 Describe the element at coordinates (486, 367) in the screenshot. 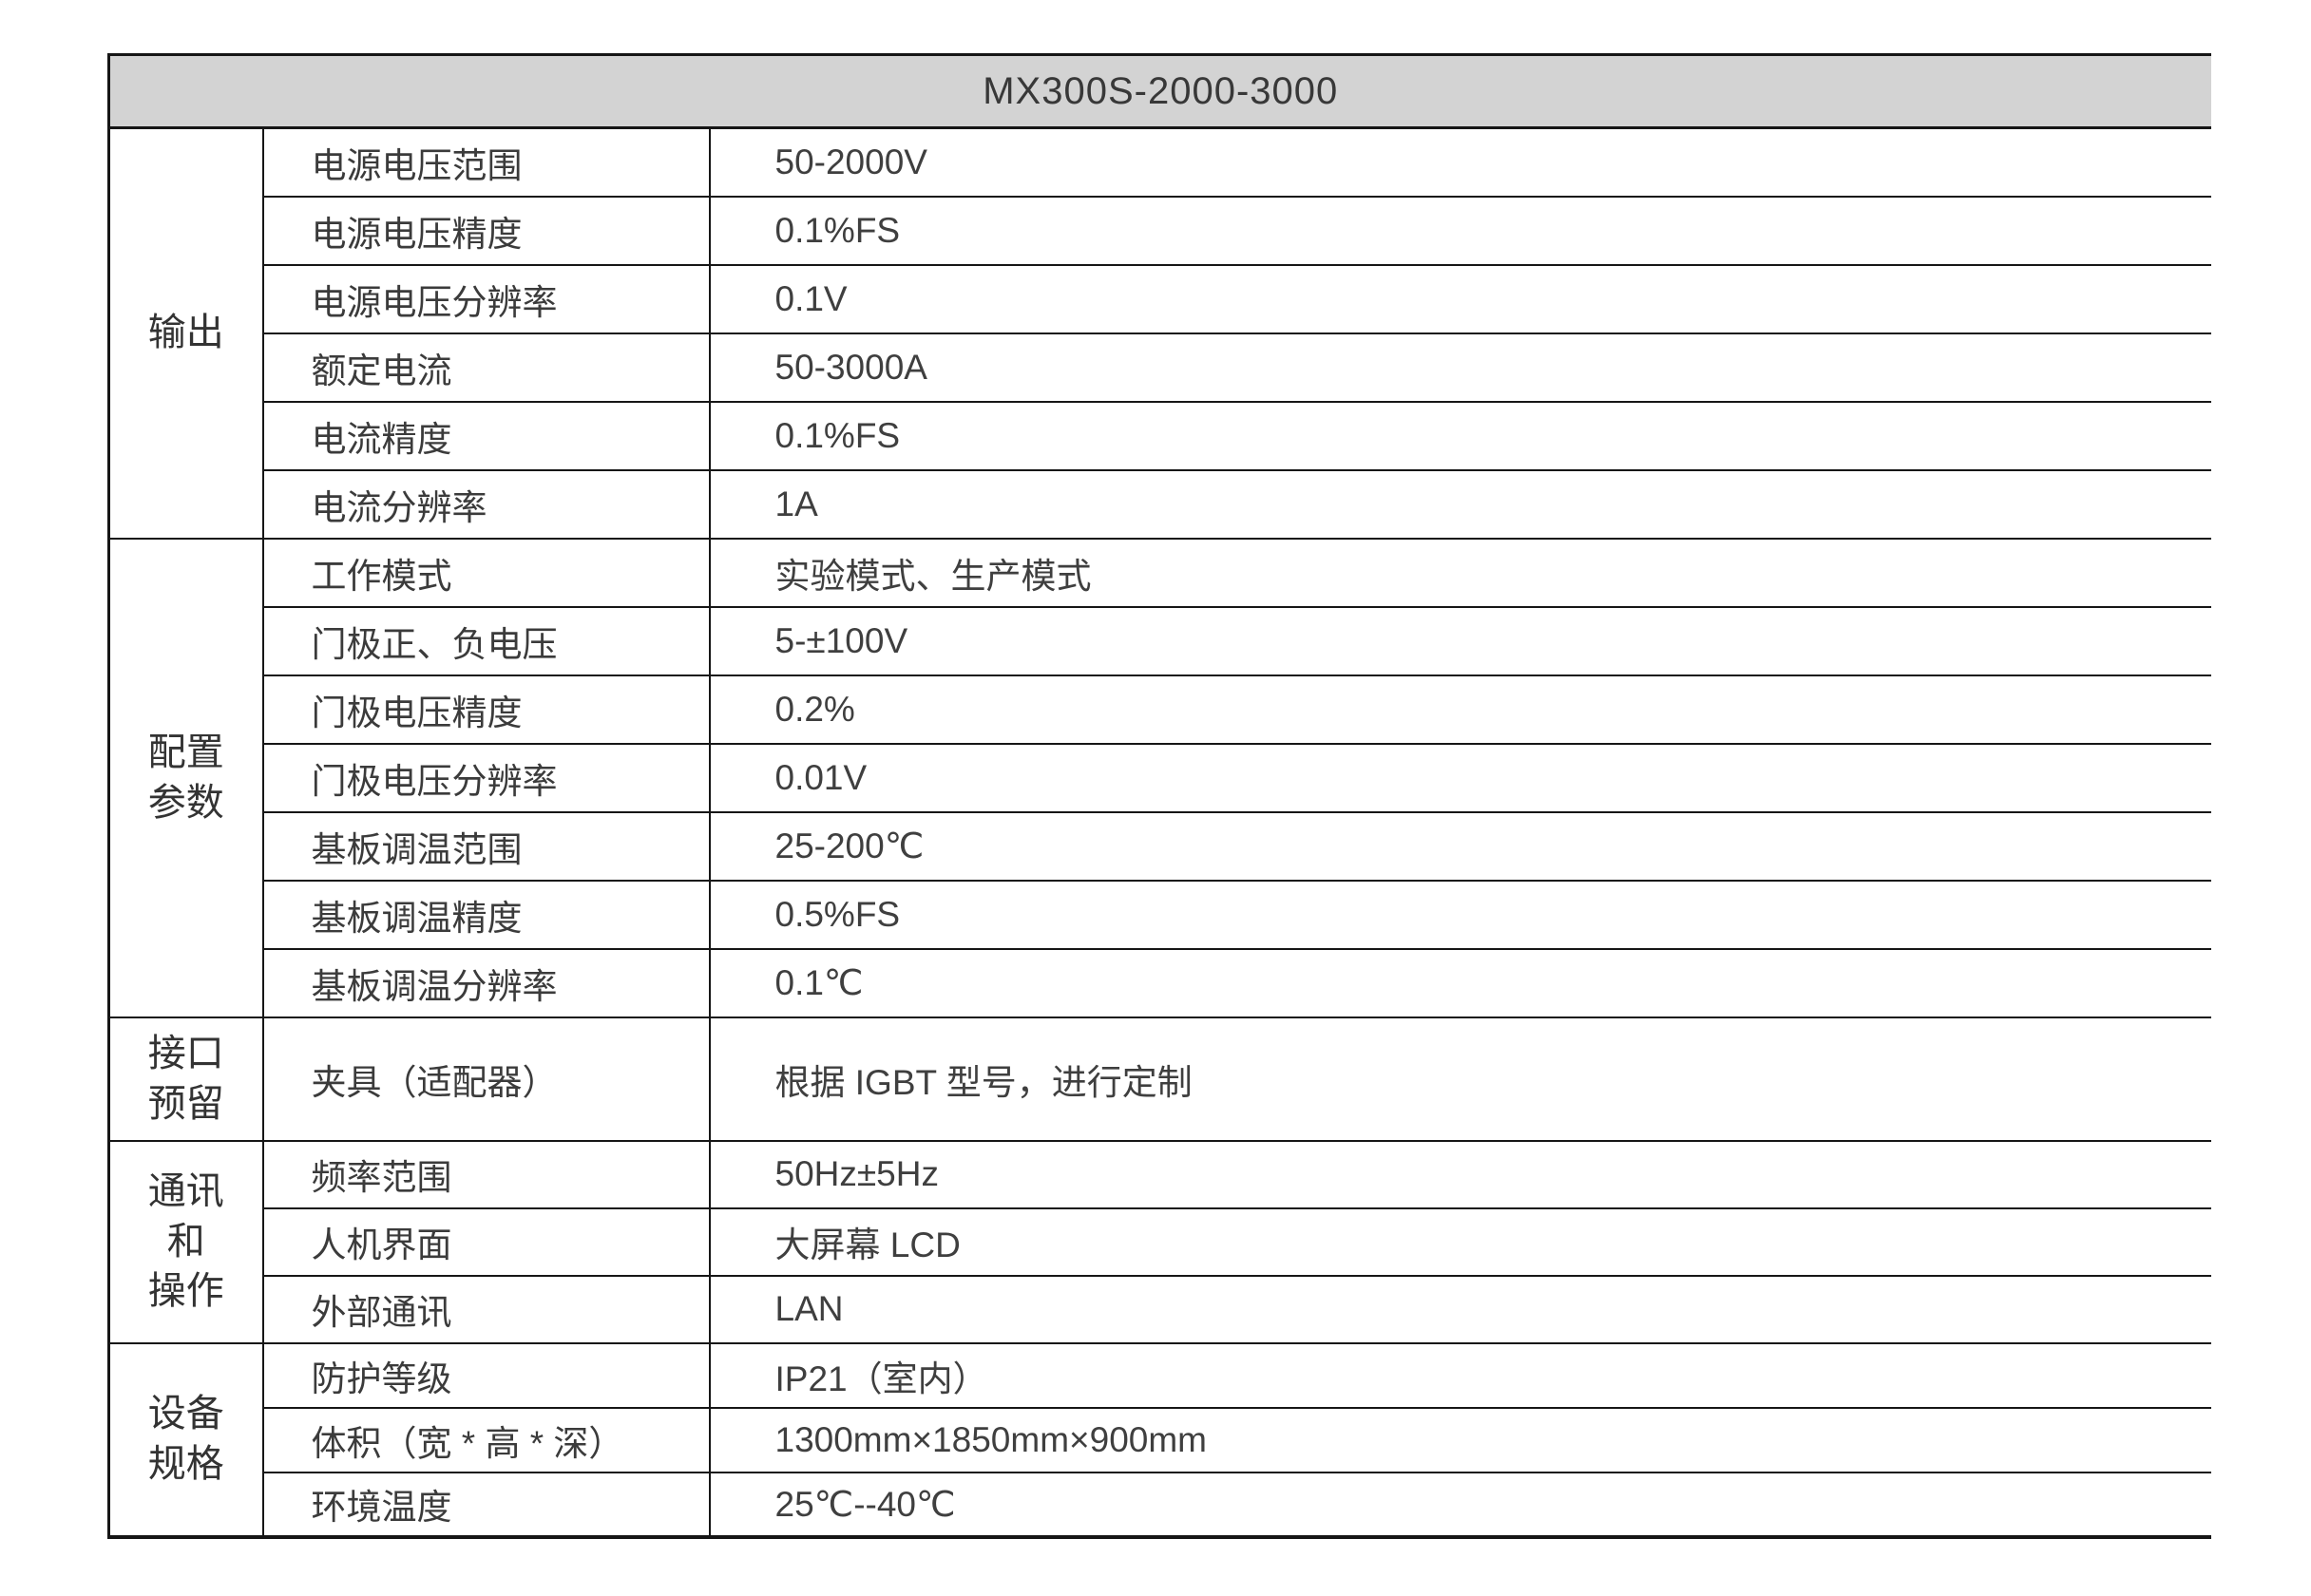

I see `param-label: 额定电流` at that location.